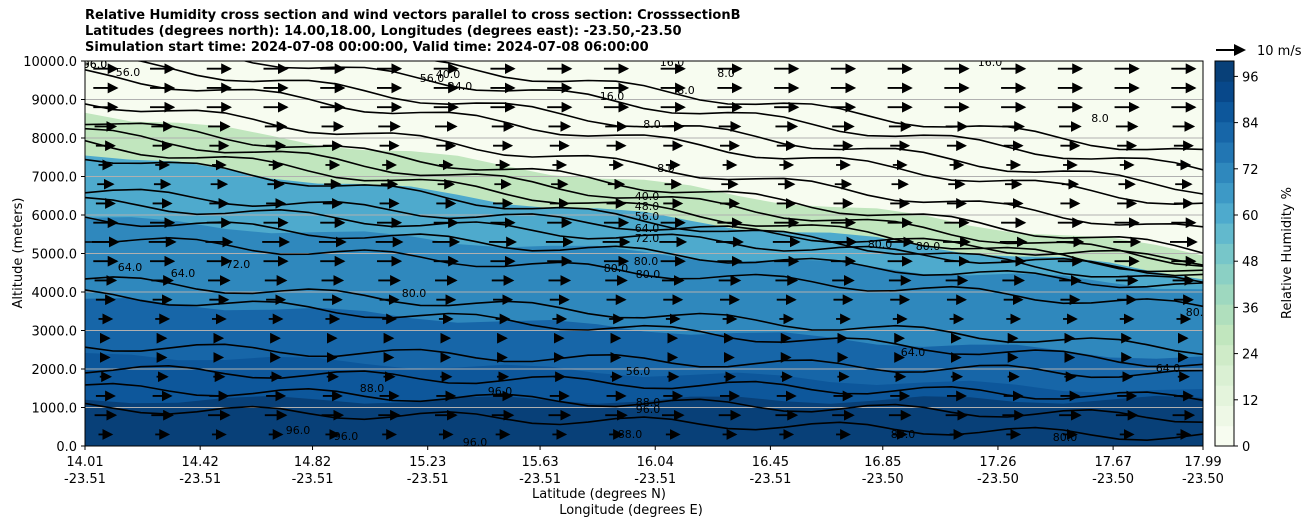 The width and height of the screenshot is (1304, 526). I want to click on y-tick-label: 7000.0, so click(55, 178).